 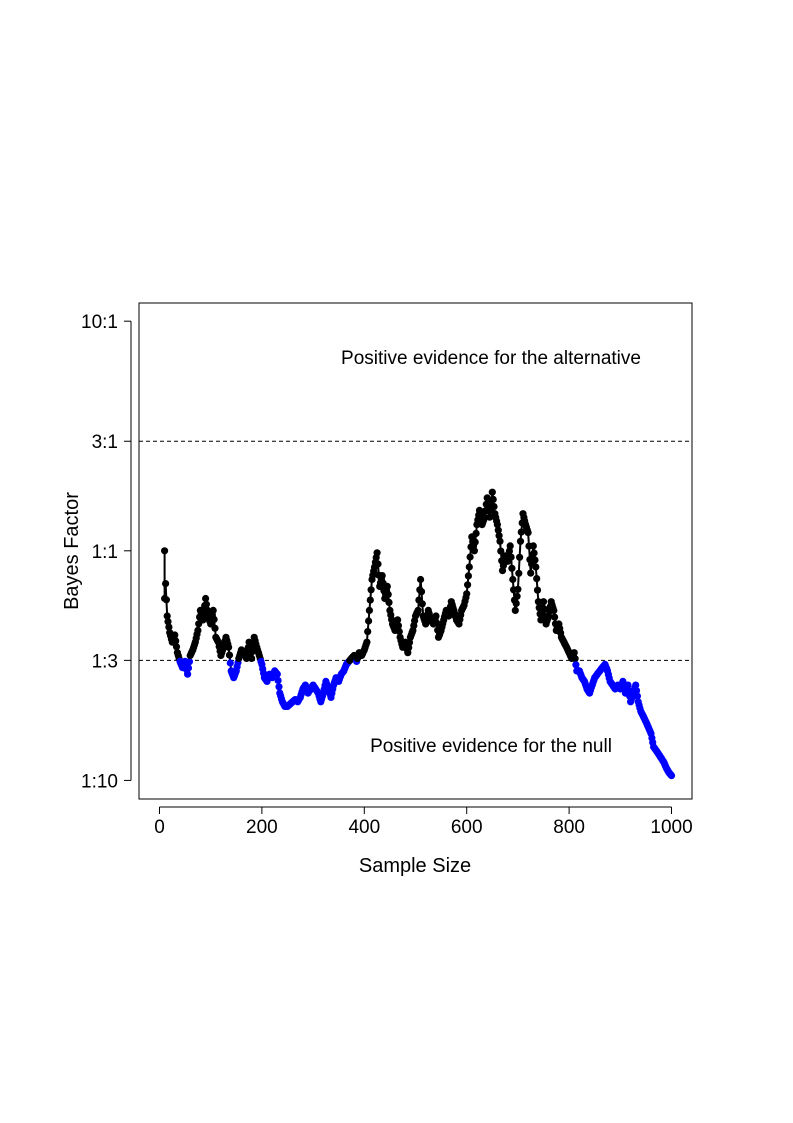 I want to click on x-tick-label: 600, so click(x=467, y=827).